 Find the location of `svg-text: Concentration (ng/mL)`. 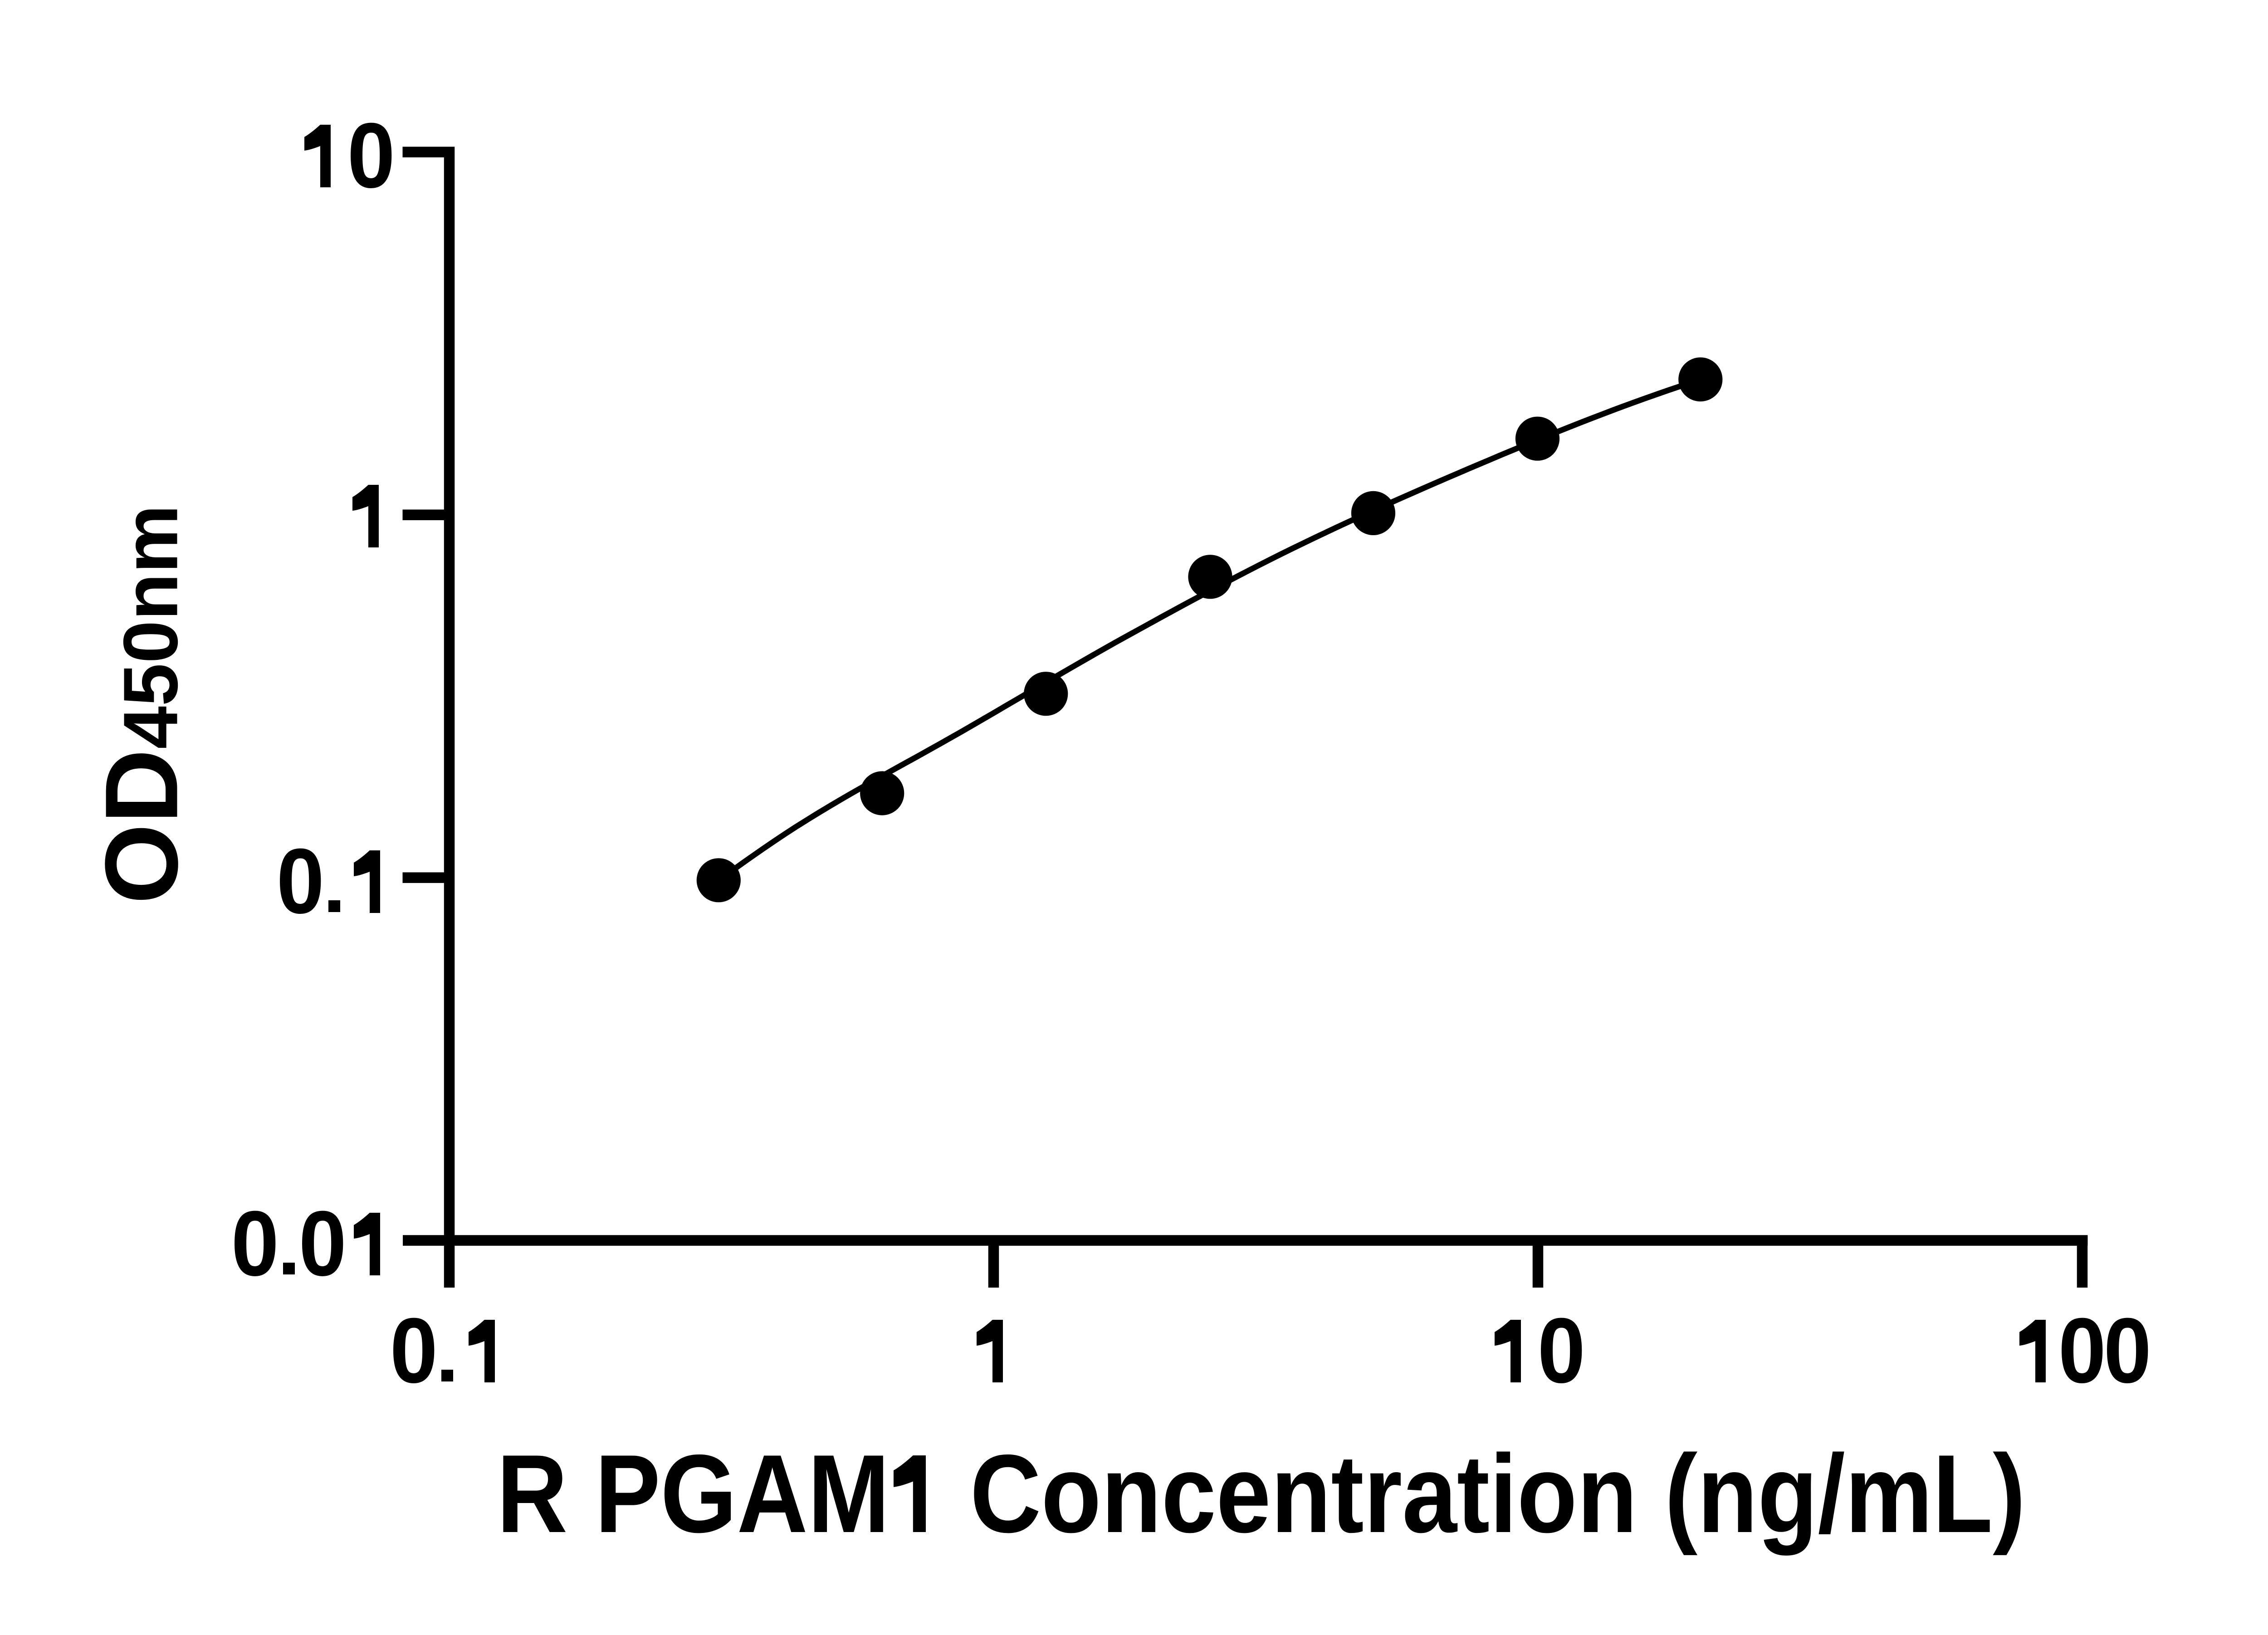

svg-text: Concentration (ng/mL) is located at coordinates (1498, 1494).